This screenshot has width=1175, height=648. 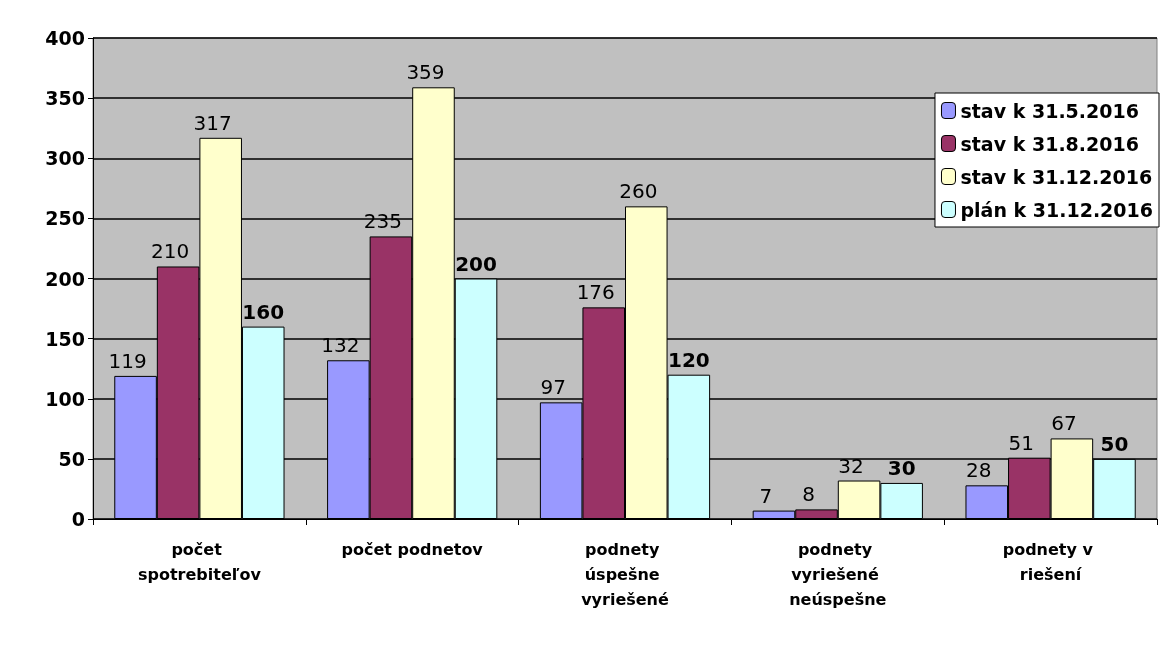 What do you see at coordinates (1021, 442) in the screenshot?
I see `data-label: 51` at bounding box center [1021, 442].